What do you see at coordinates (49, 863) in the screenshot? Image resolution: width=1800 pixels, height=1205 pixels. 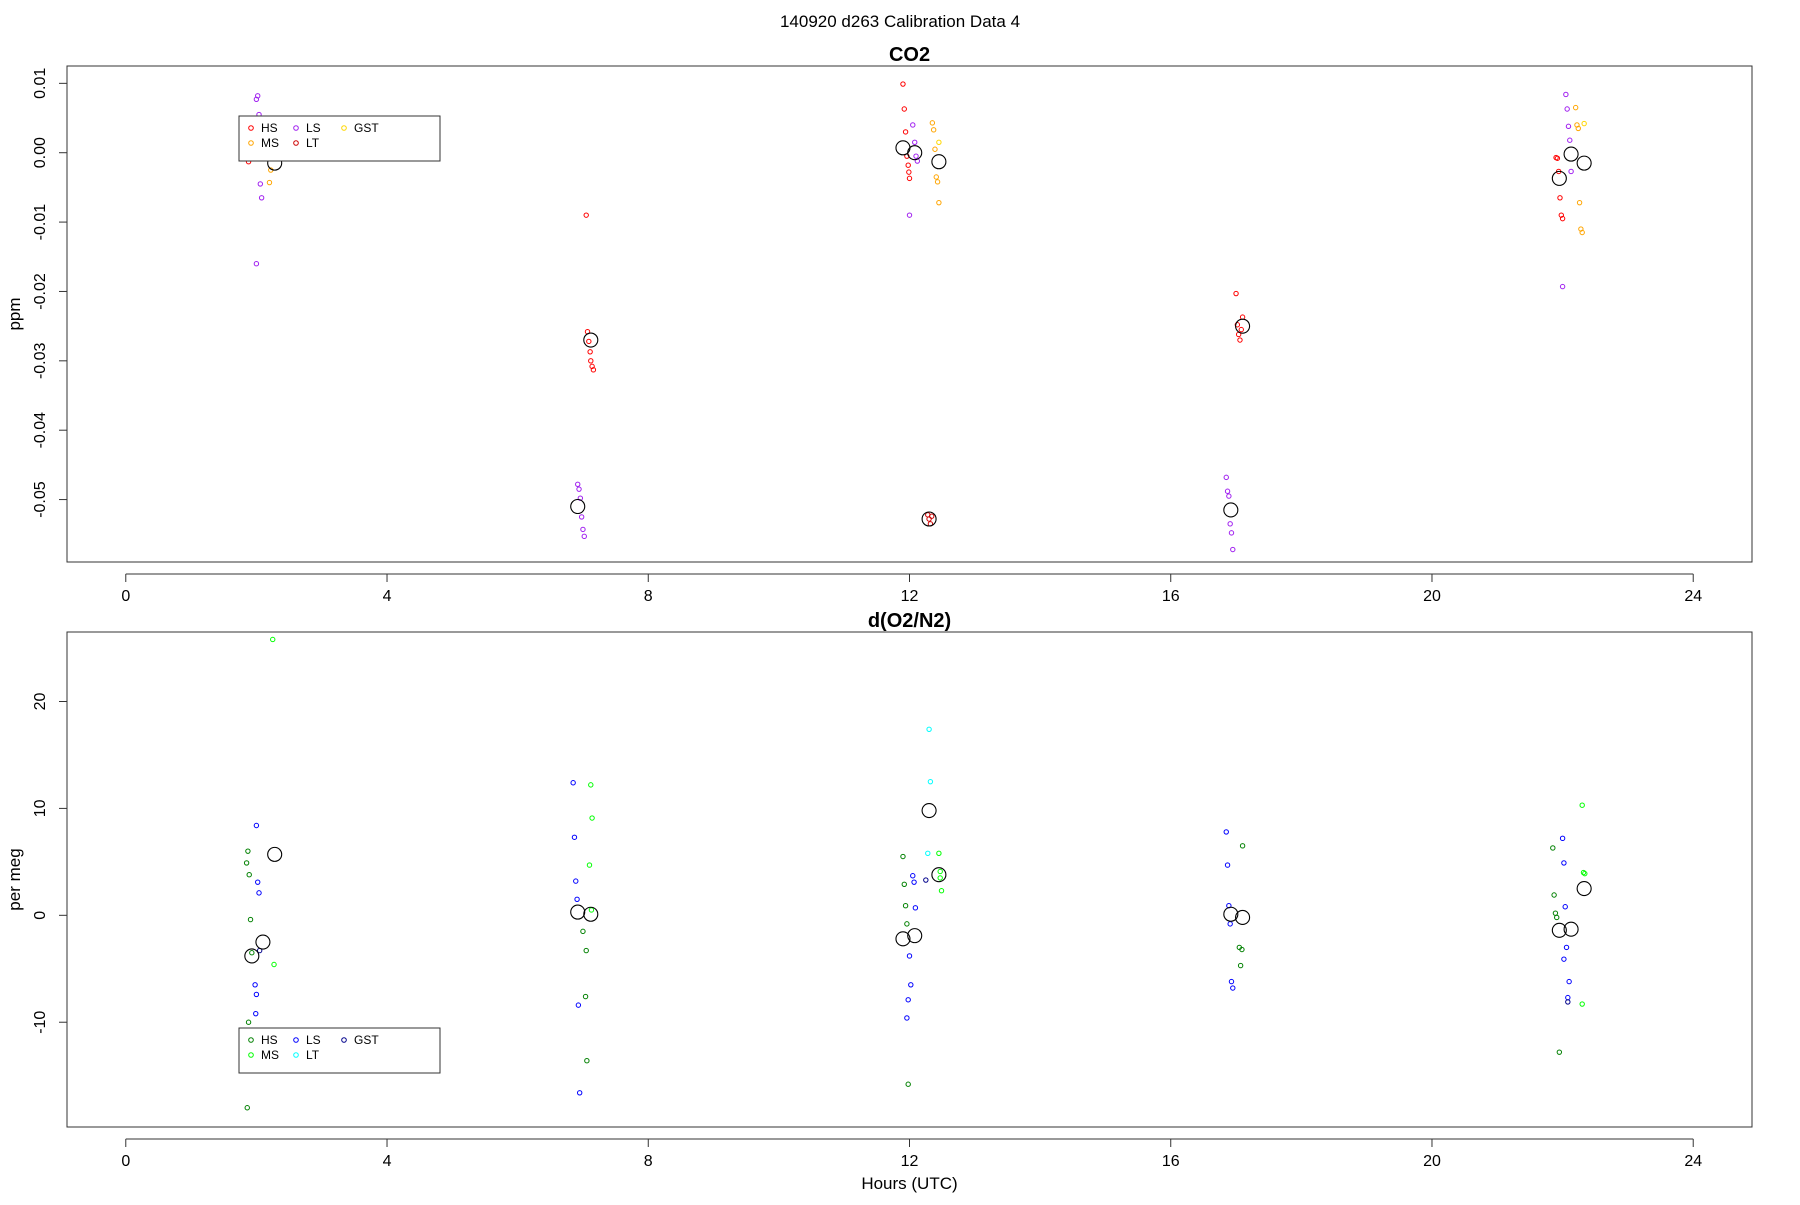 I see `y-axis: -10 0 10 20` at bounding box center [49, 863].